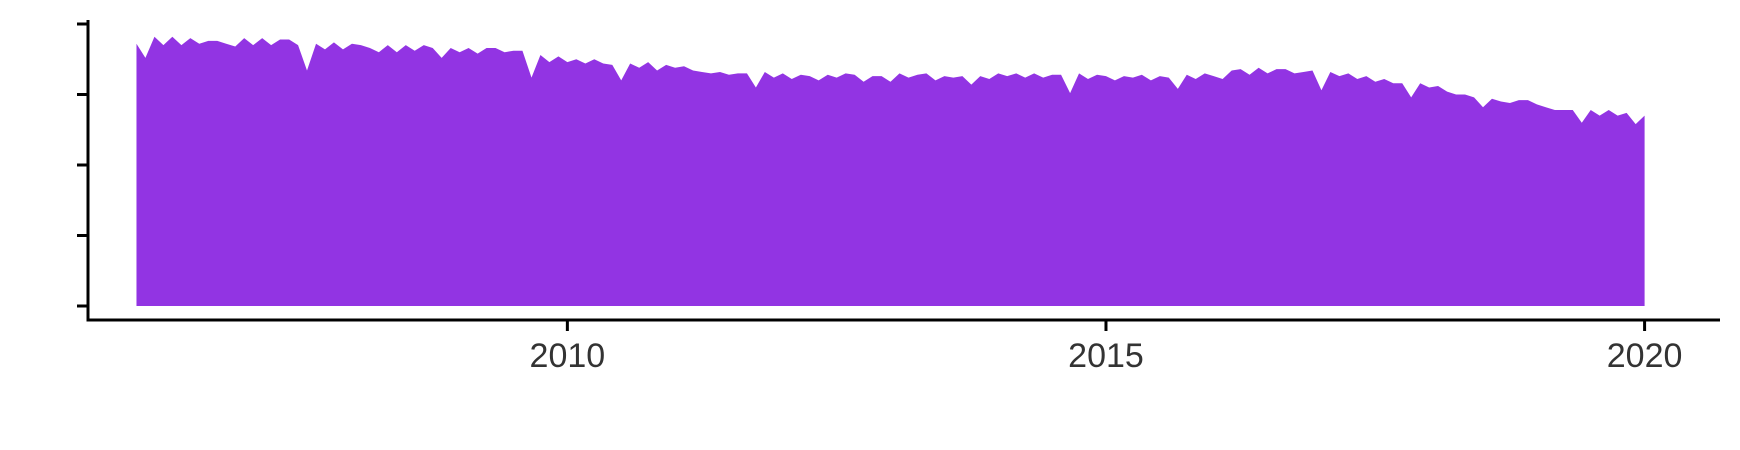 The height and width of the screenshot is (450, 1740). I want to click on x-axis-ticks: 2010 2015 2020, so click(1106, 347).